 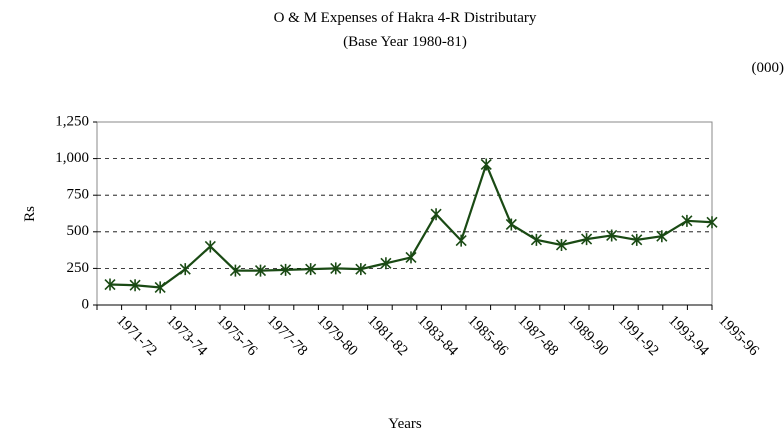 I want to click on y-tick-label: 250, so click(x=78, y=268).